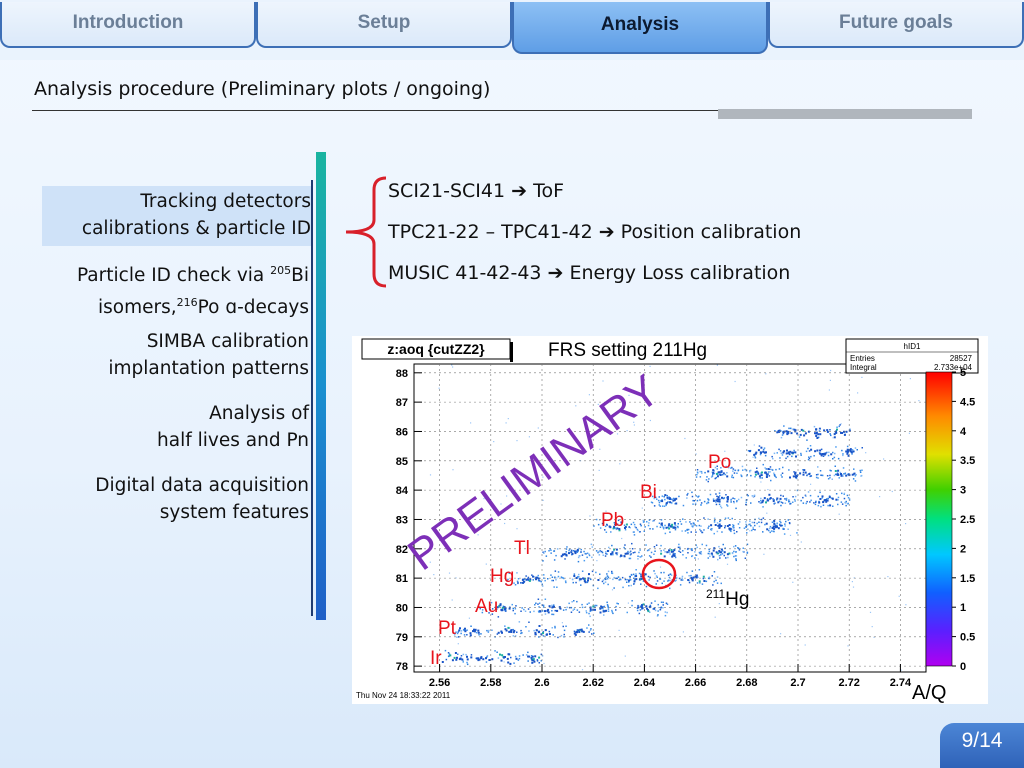  Describe the element at coordinates (533, 473) in the screenshot. I see `preliminary-watermark: PRELIMINARY` at that location.